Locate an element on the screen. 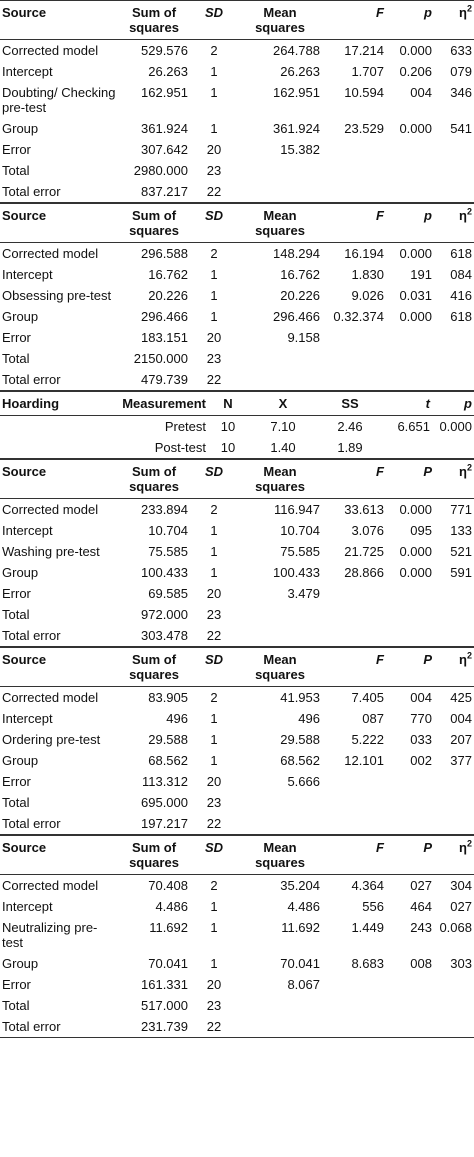  table-cell: 591 is located at coordinates (461, 572).